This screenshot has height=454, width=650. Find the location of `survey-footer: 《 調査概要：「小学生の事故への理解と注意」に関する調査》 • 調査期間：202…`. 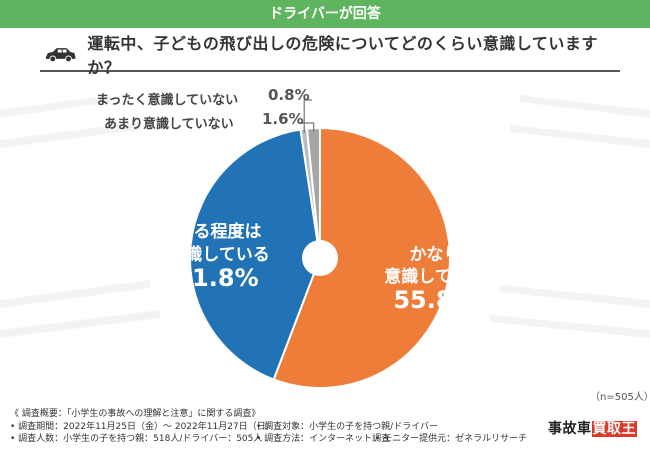

survey-footer: 《 調査概要：「小学生の事故への理解と注意」に関する調査》 • 調査期間：202… is located at coordinates (268, 427).